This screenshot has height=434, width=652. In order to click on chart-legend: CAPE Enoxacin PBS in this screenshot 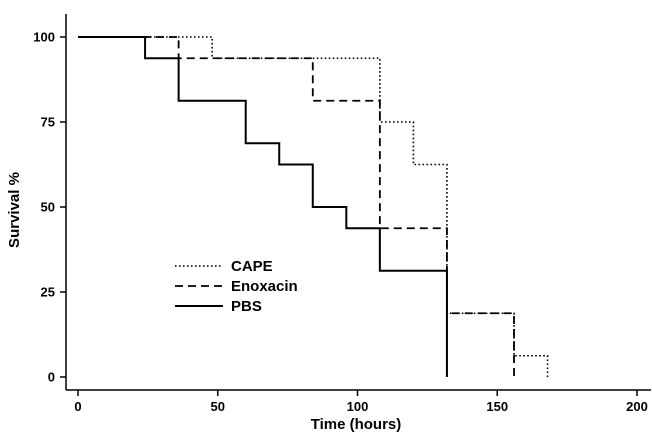, I will do `click(236, 286)`.